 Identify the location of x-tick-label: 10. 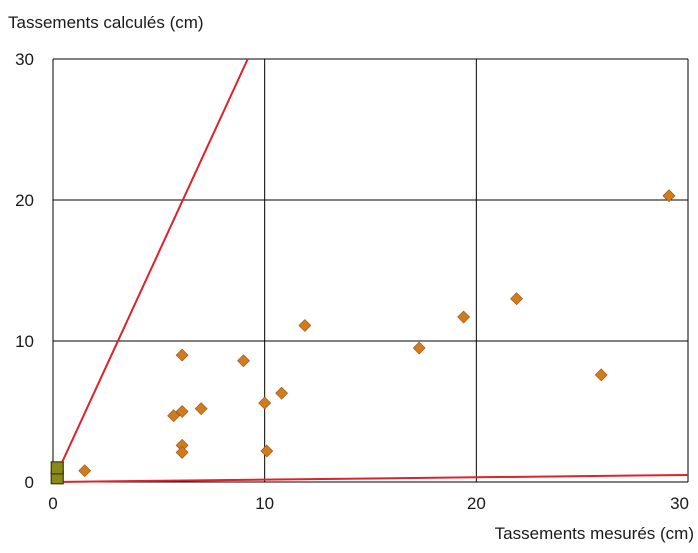
(264, 503).